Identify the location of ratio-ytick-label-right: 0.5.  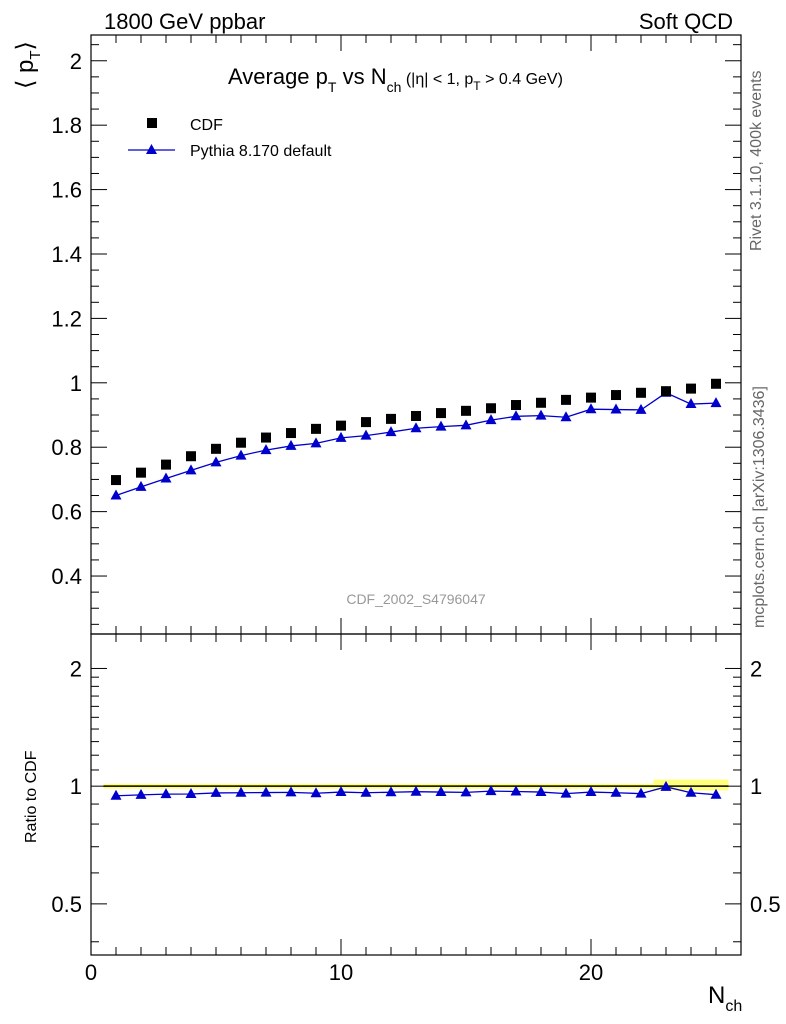
(765, 904).